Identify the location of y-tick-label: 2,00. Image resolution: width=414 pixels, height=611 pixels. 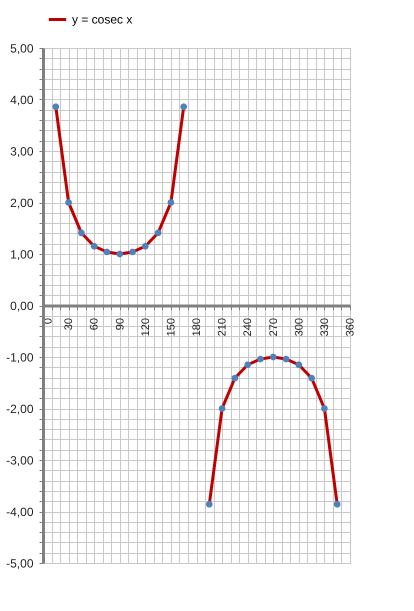
(22, 203).